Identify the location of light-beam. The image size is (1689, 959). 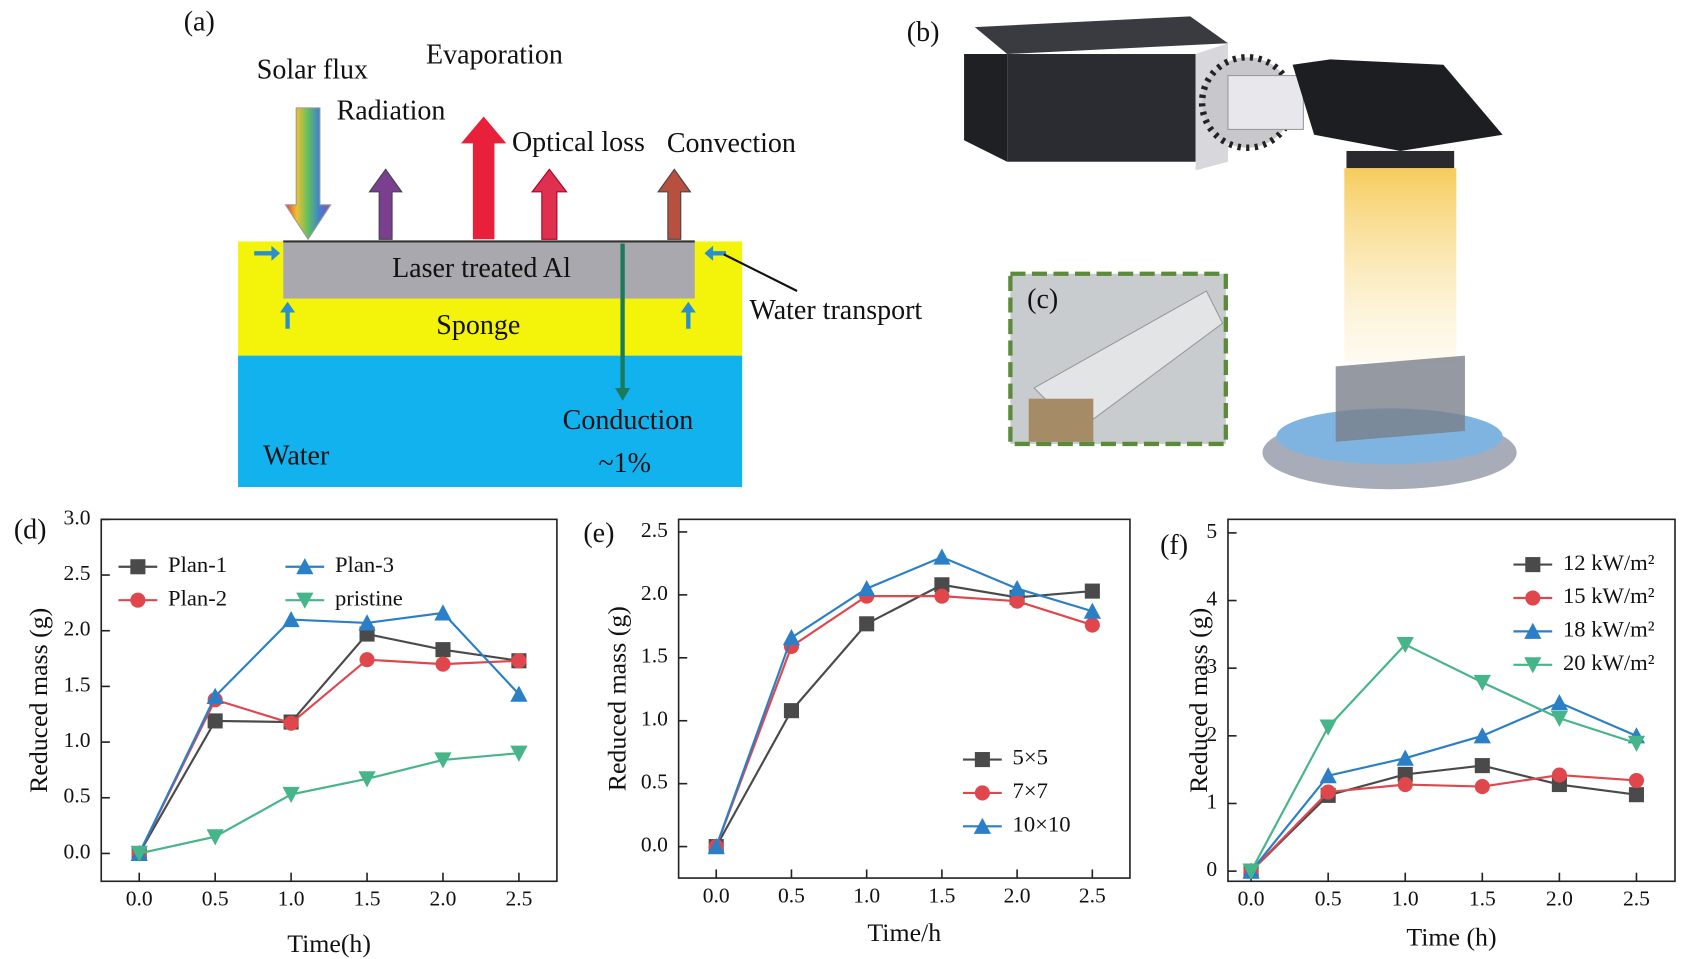
(1400, 265).